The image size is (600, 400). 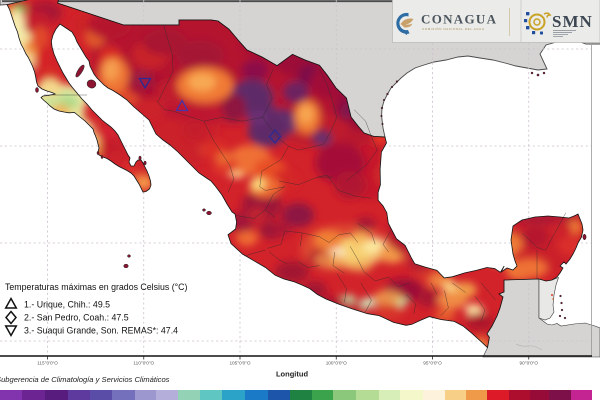 What do you see at coordinates (336, 363) in the screenshot?
I see `svg-text: 100°0'0"O` at bounding box center [336, 363].